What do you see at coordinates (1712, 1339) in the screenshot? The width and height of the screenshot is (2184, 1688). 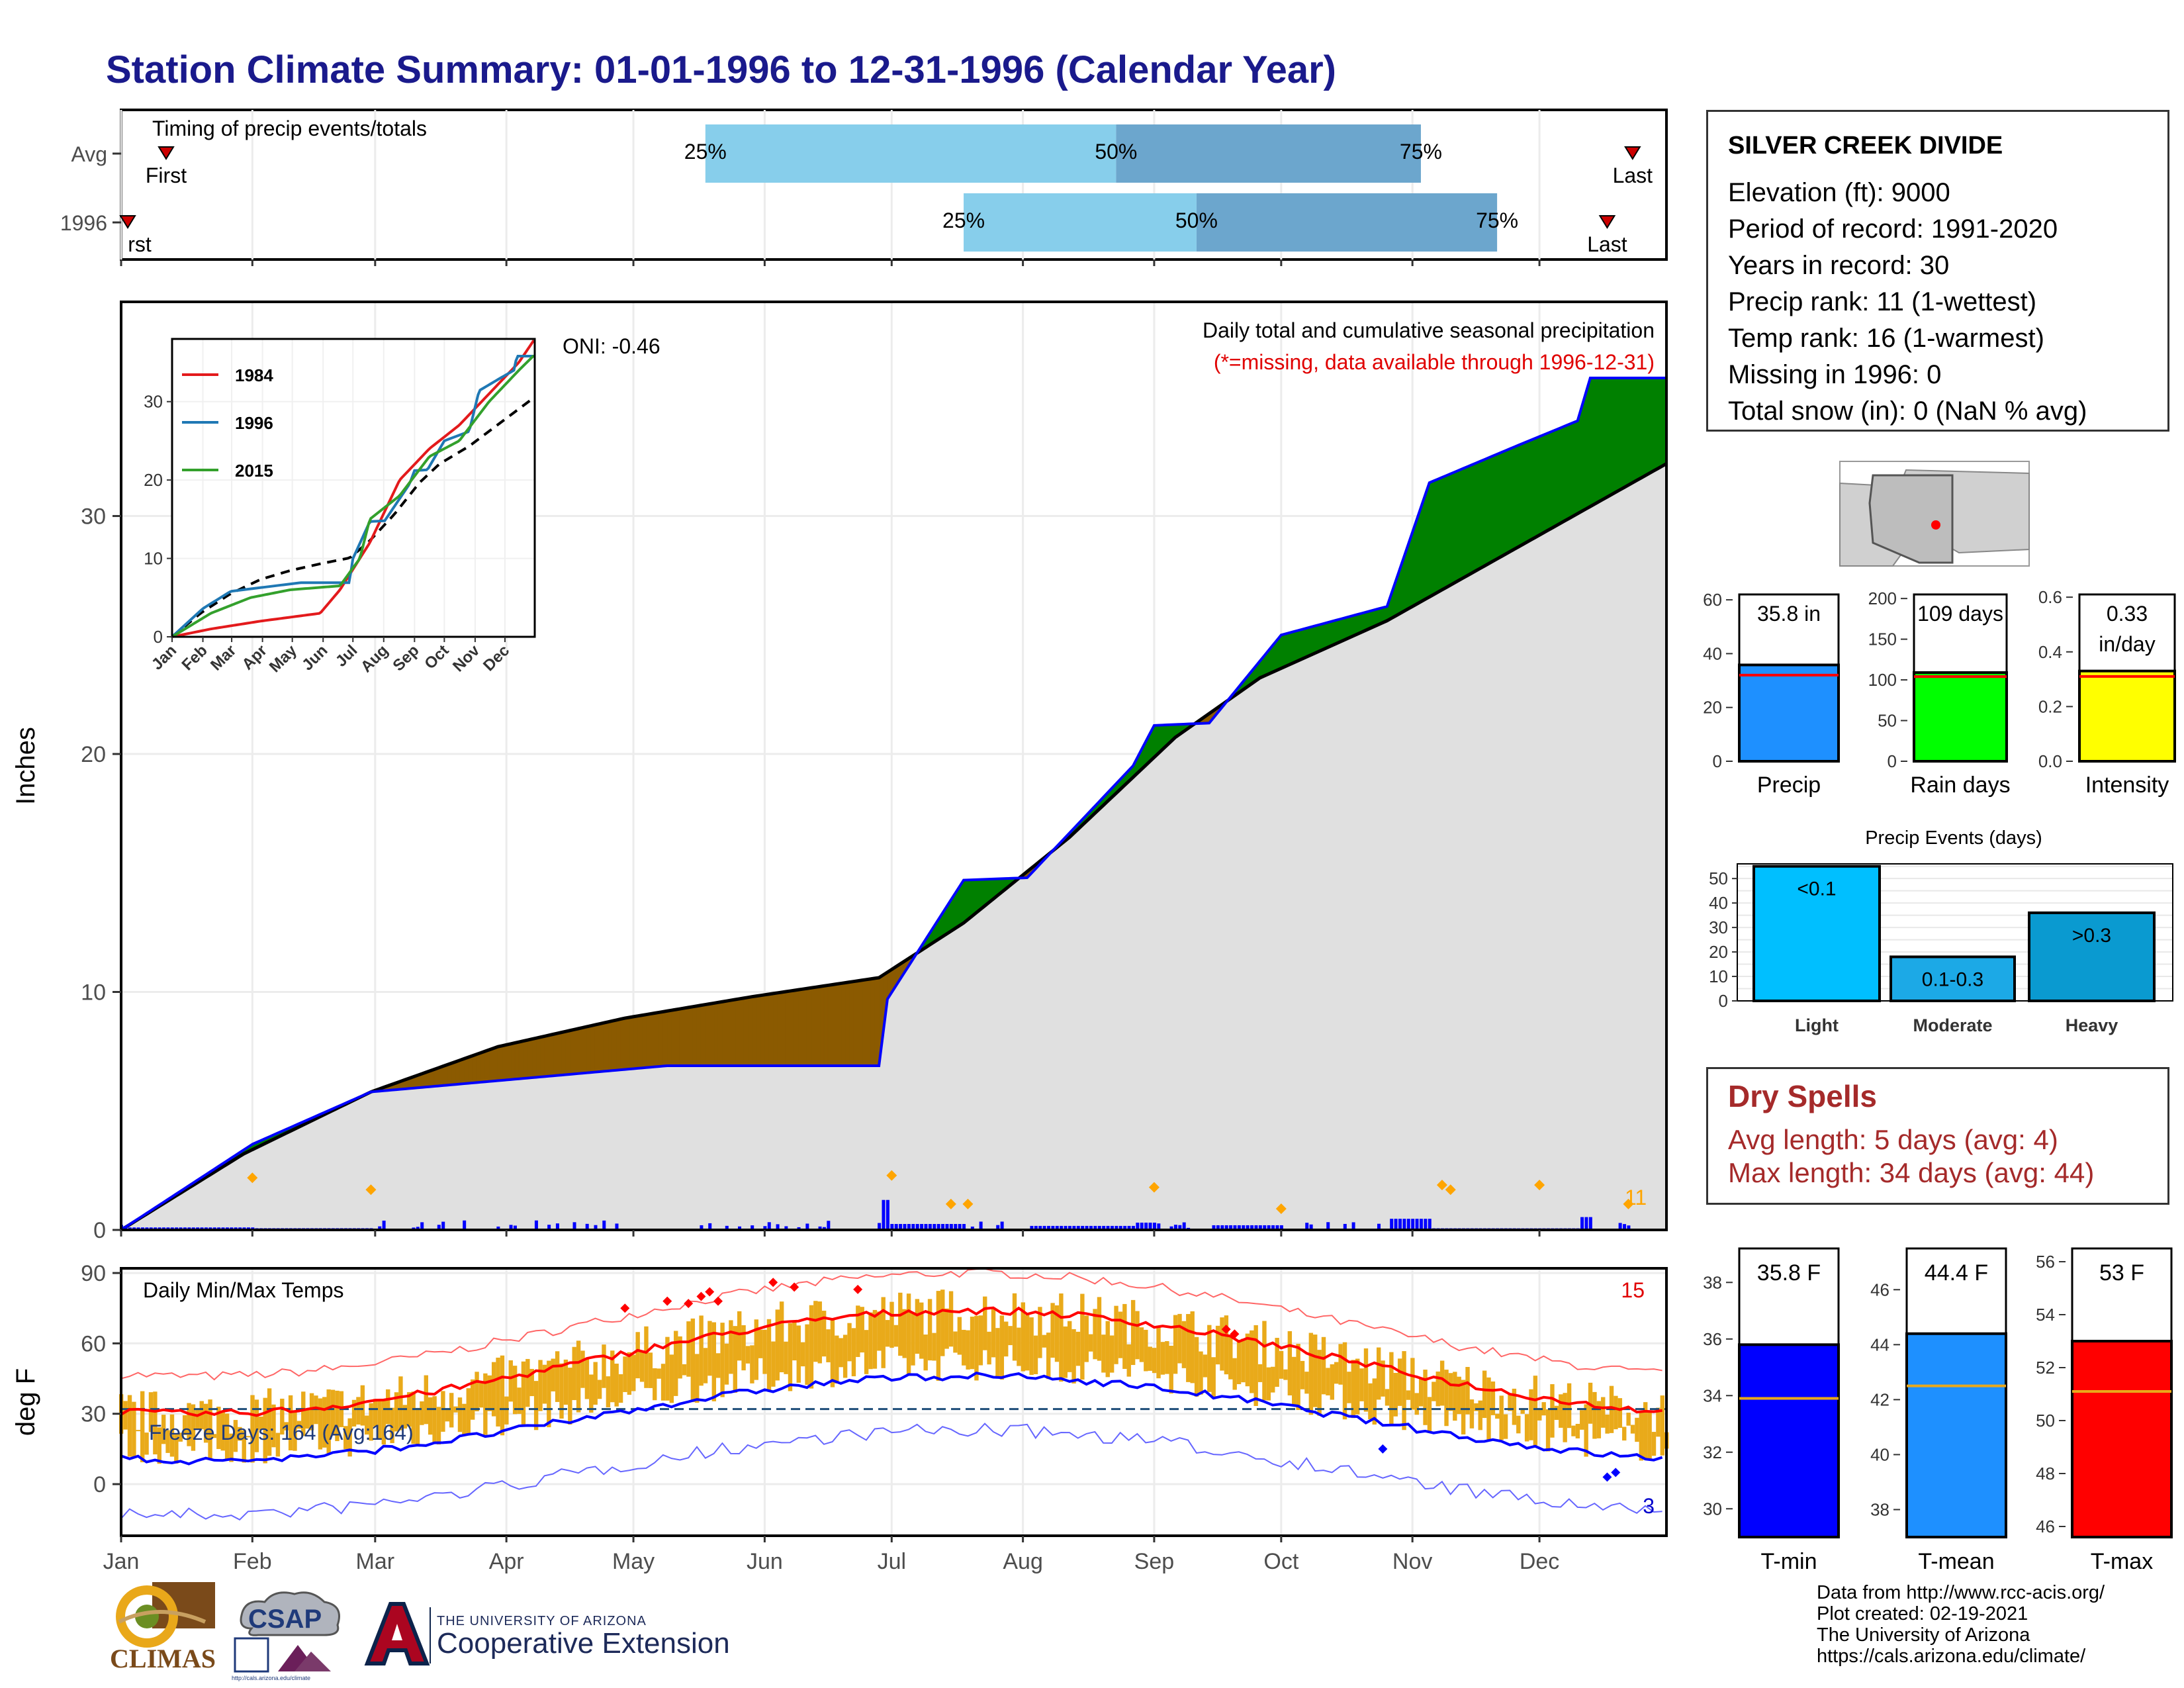 I see `temp-bar-tick-label: 36` at bounding box center [1712, 1339].